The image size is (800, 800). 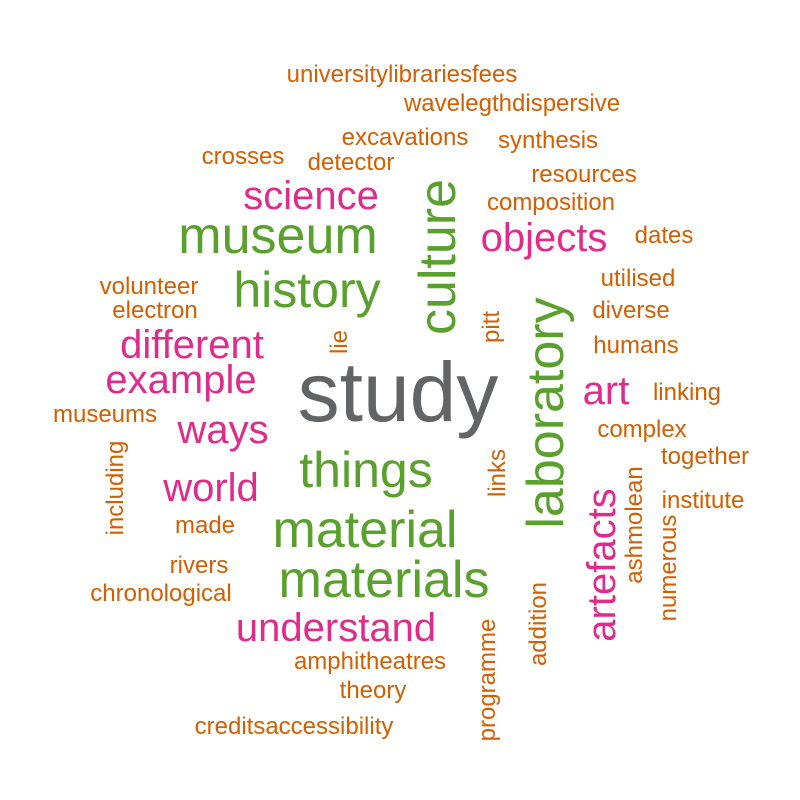 I want to click on word-artefacts: artefacts, so click(x=602, y=565).